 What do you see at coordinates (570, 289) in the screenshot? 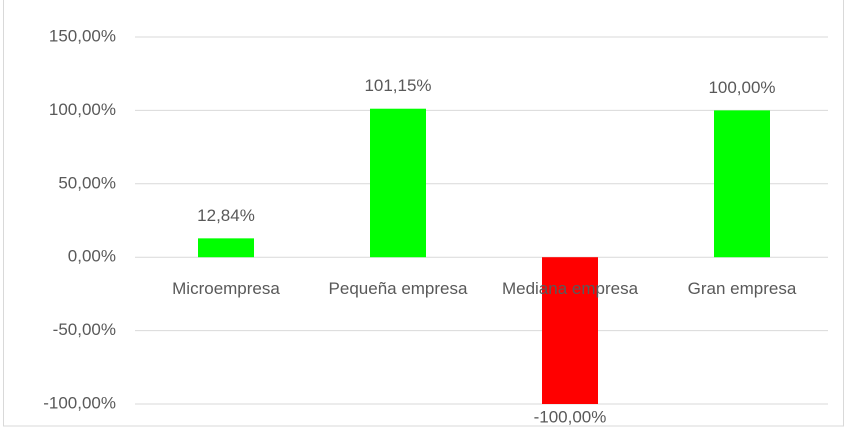
I see `x-tick-label: Mediana empresa` at bounding box center [570, 289].